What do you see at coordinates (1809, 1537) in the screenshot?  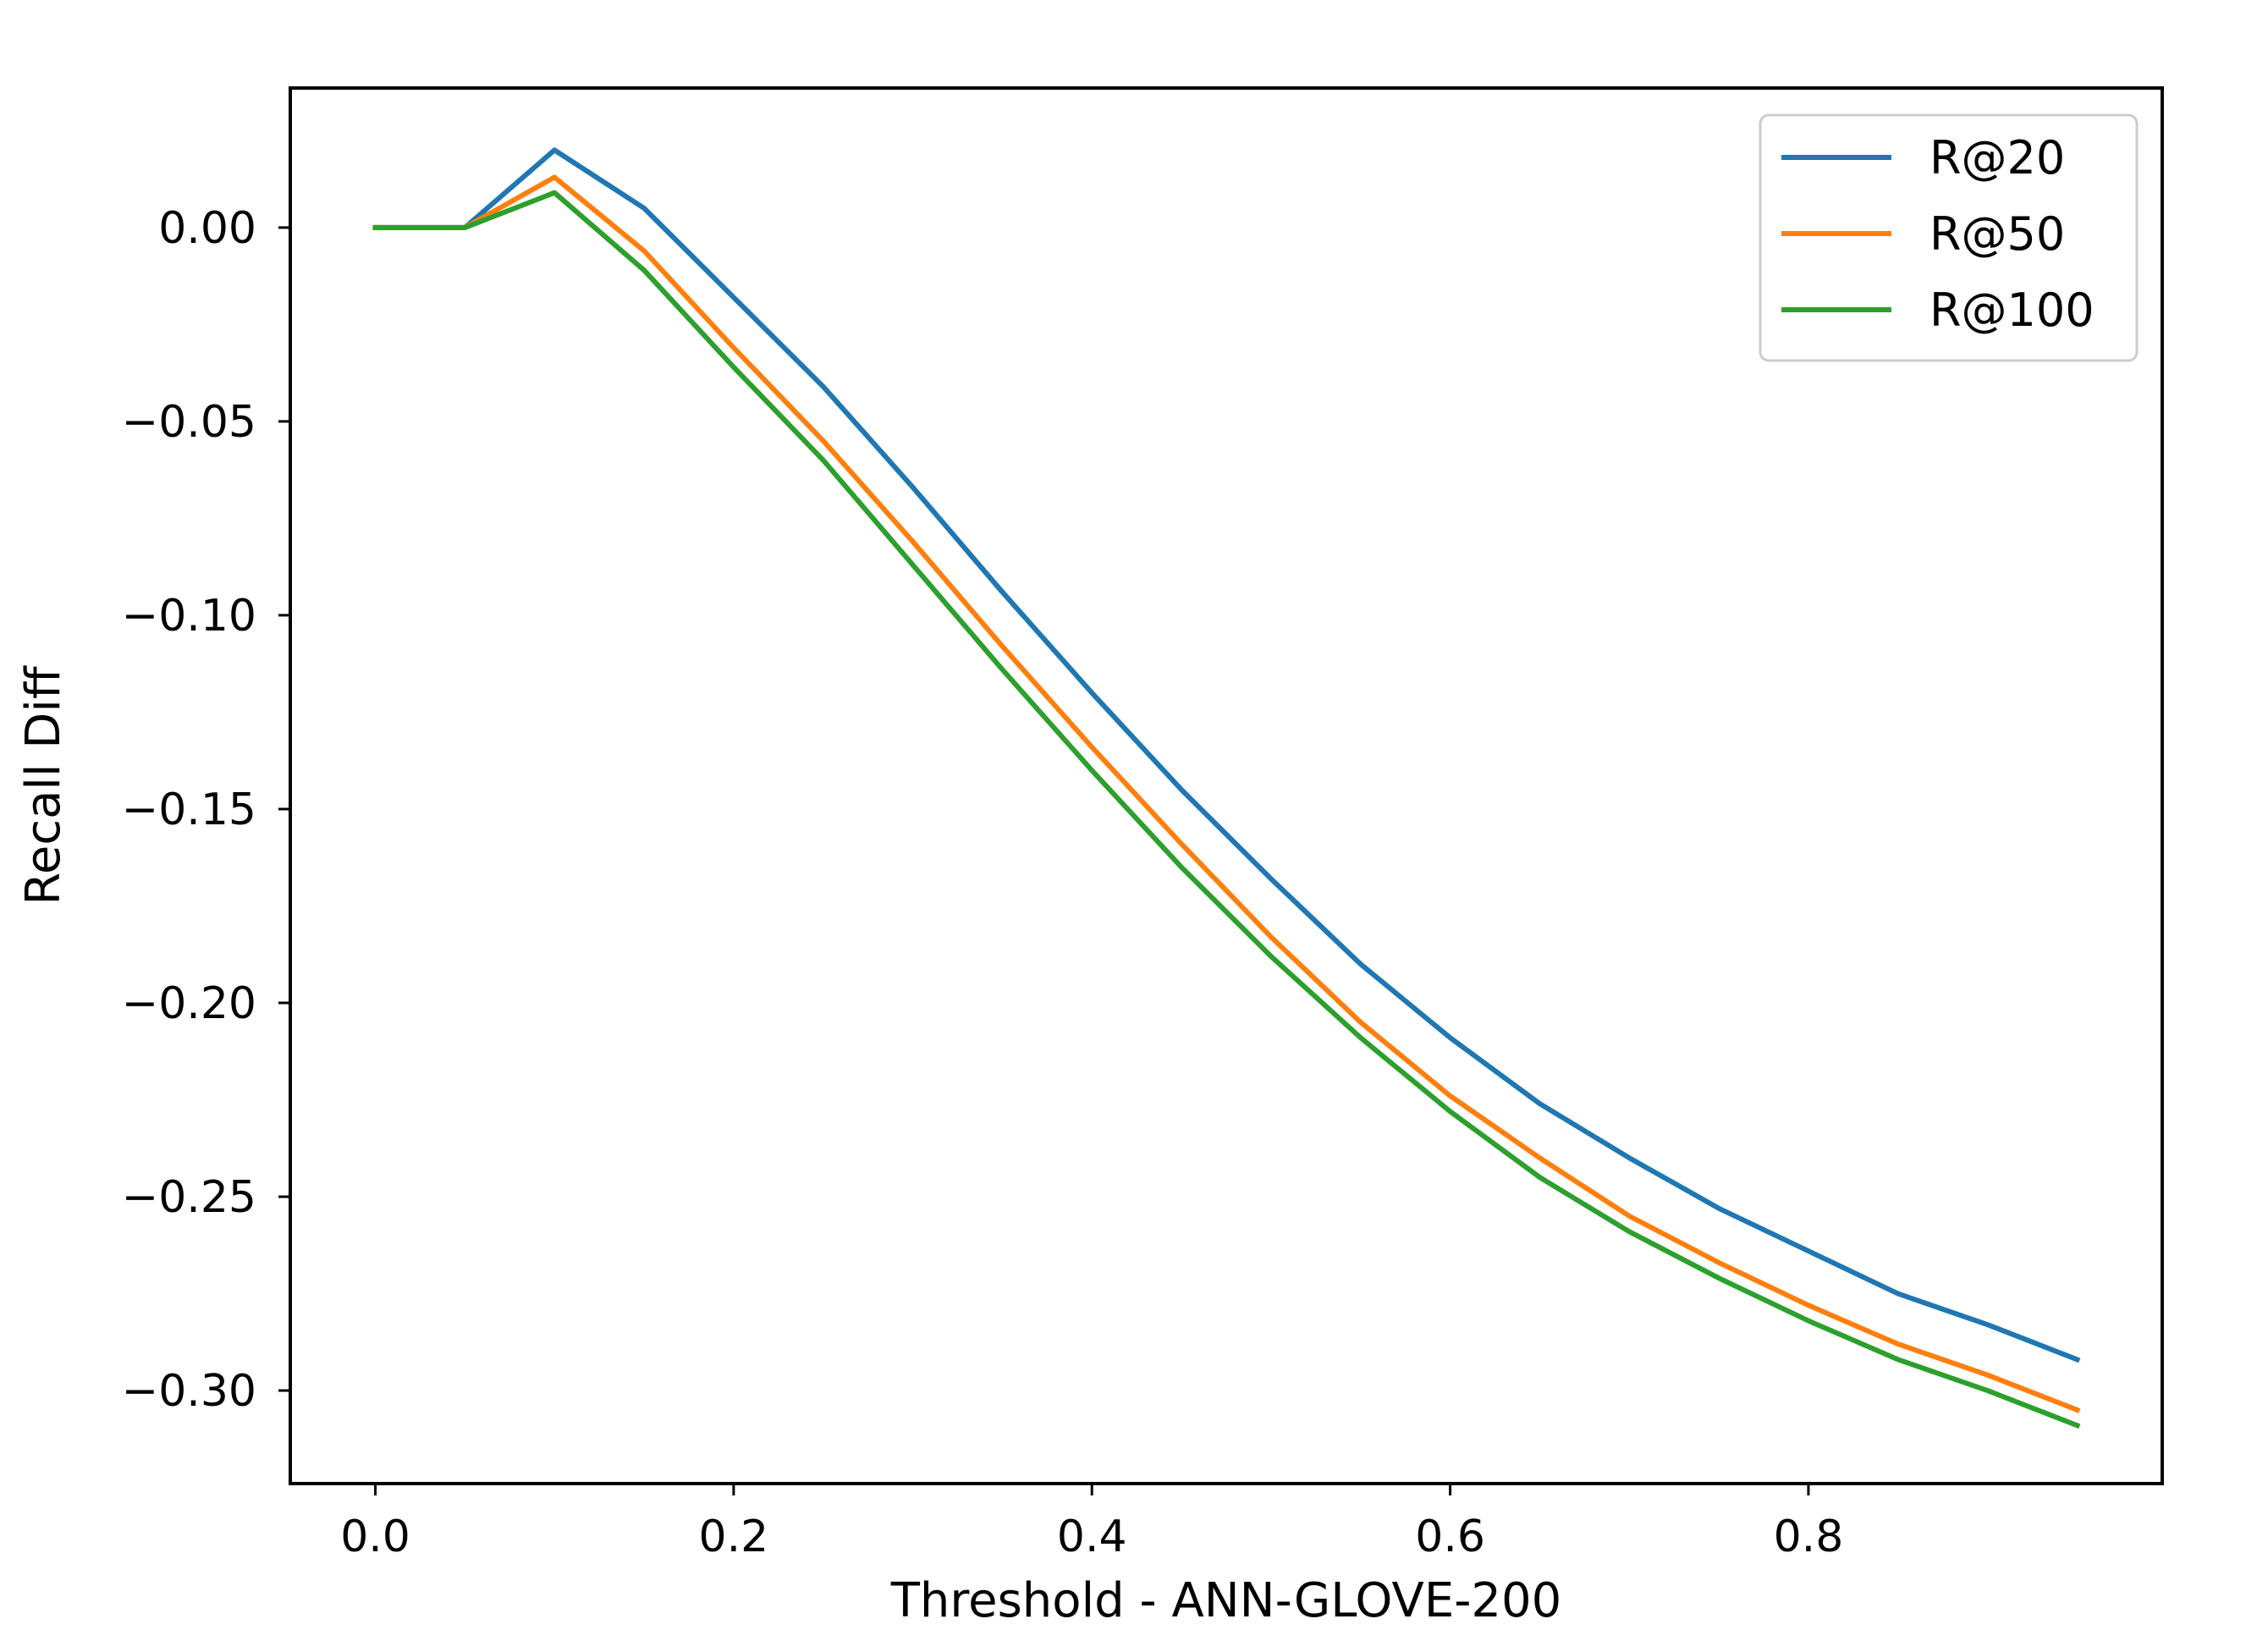 I see `x-tick-label: 0.8` at bounding box center [1809, 1537].